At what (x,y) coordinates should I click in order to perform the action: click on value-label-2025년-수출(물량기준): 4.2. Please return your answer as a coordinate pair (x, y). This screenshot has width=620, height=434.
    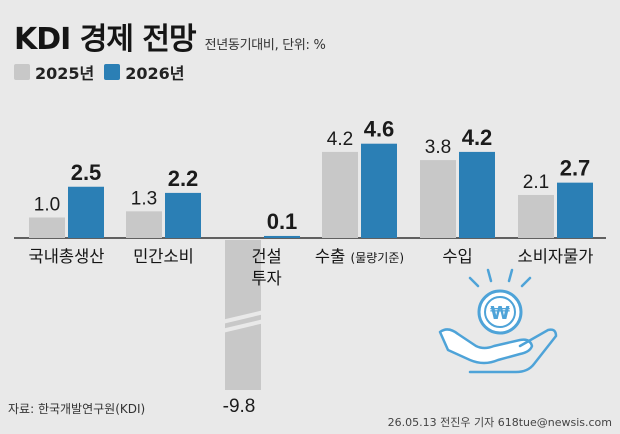
    Looking at the image, I should click on (340, 139).